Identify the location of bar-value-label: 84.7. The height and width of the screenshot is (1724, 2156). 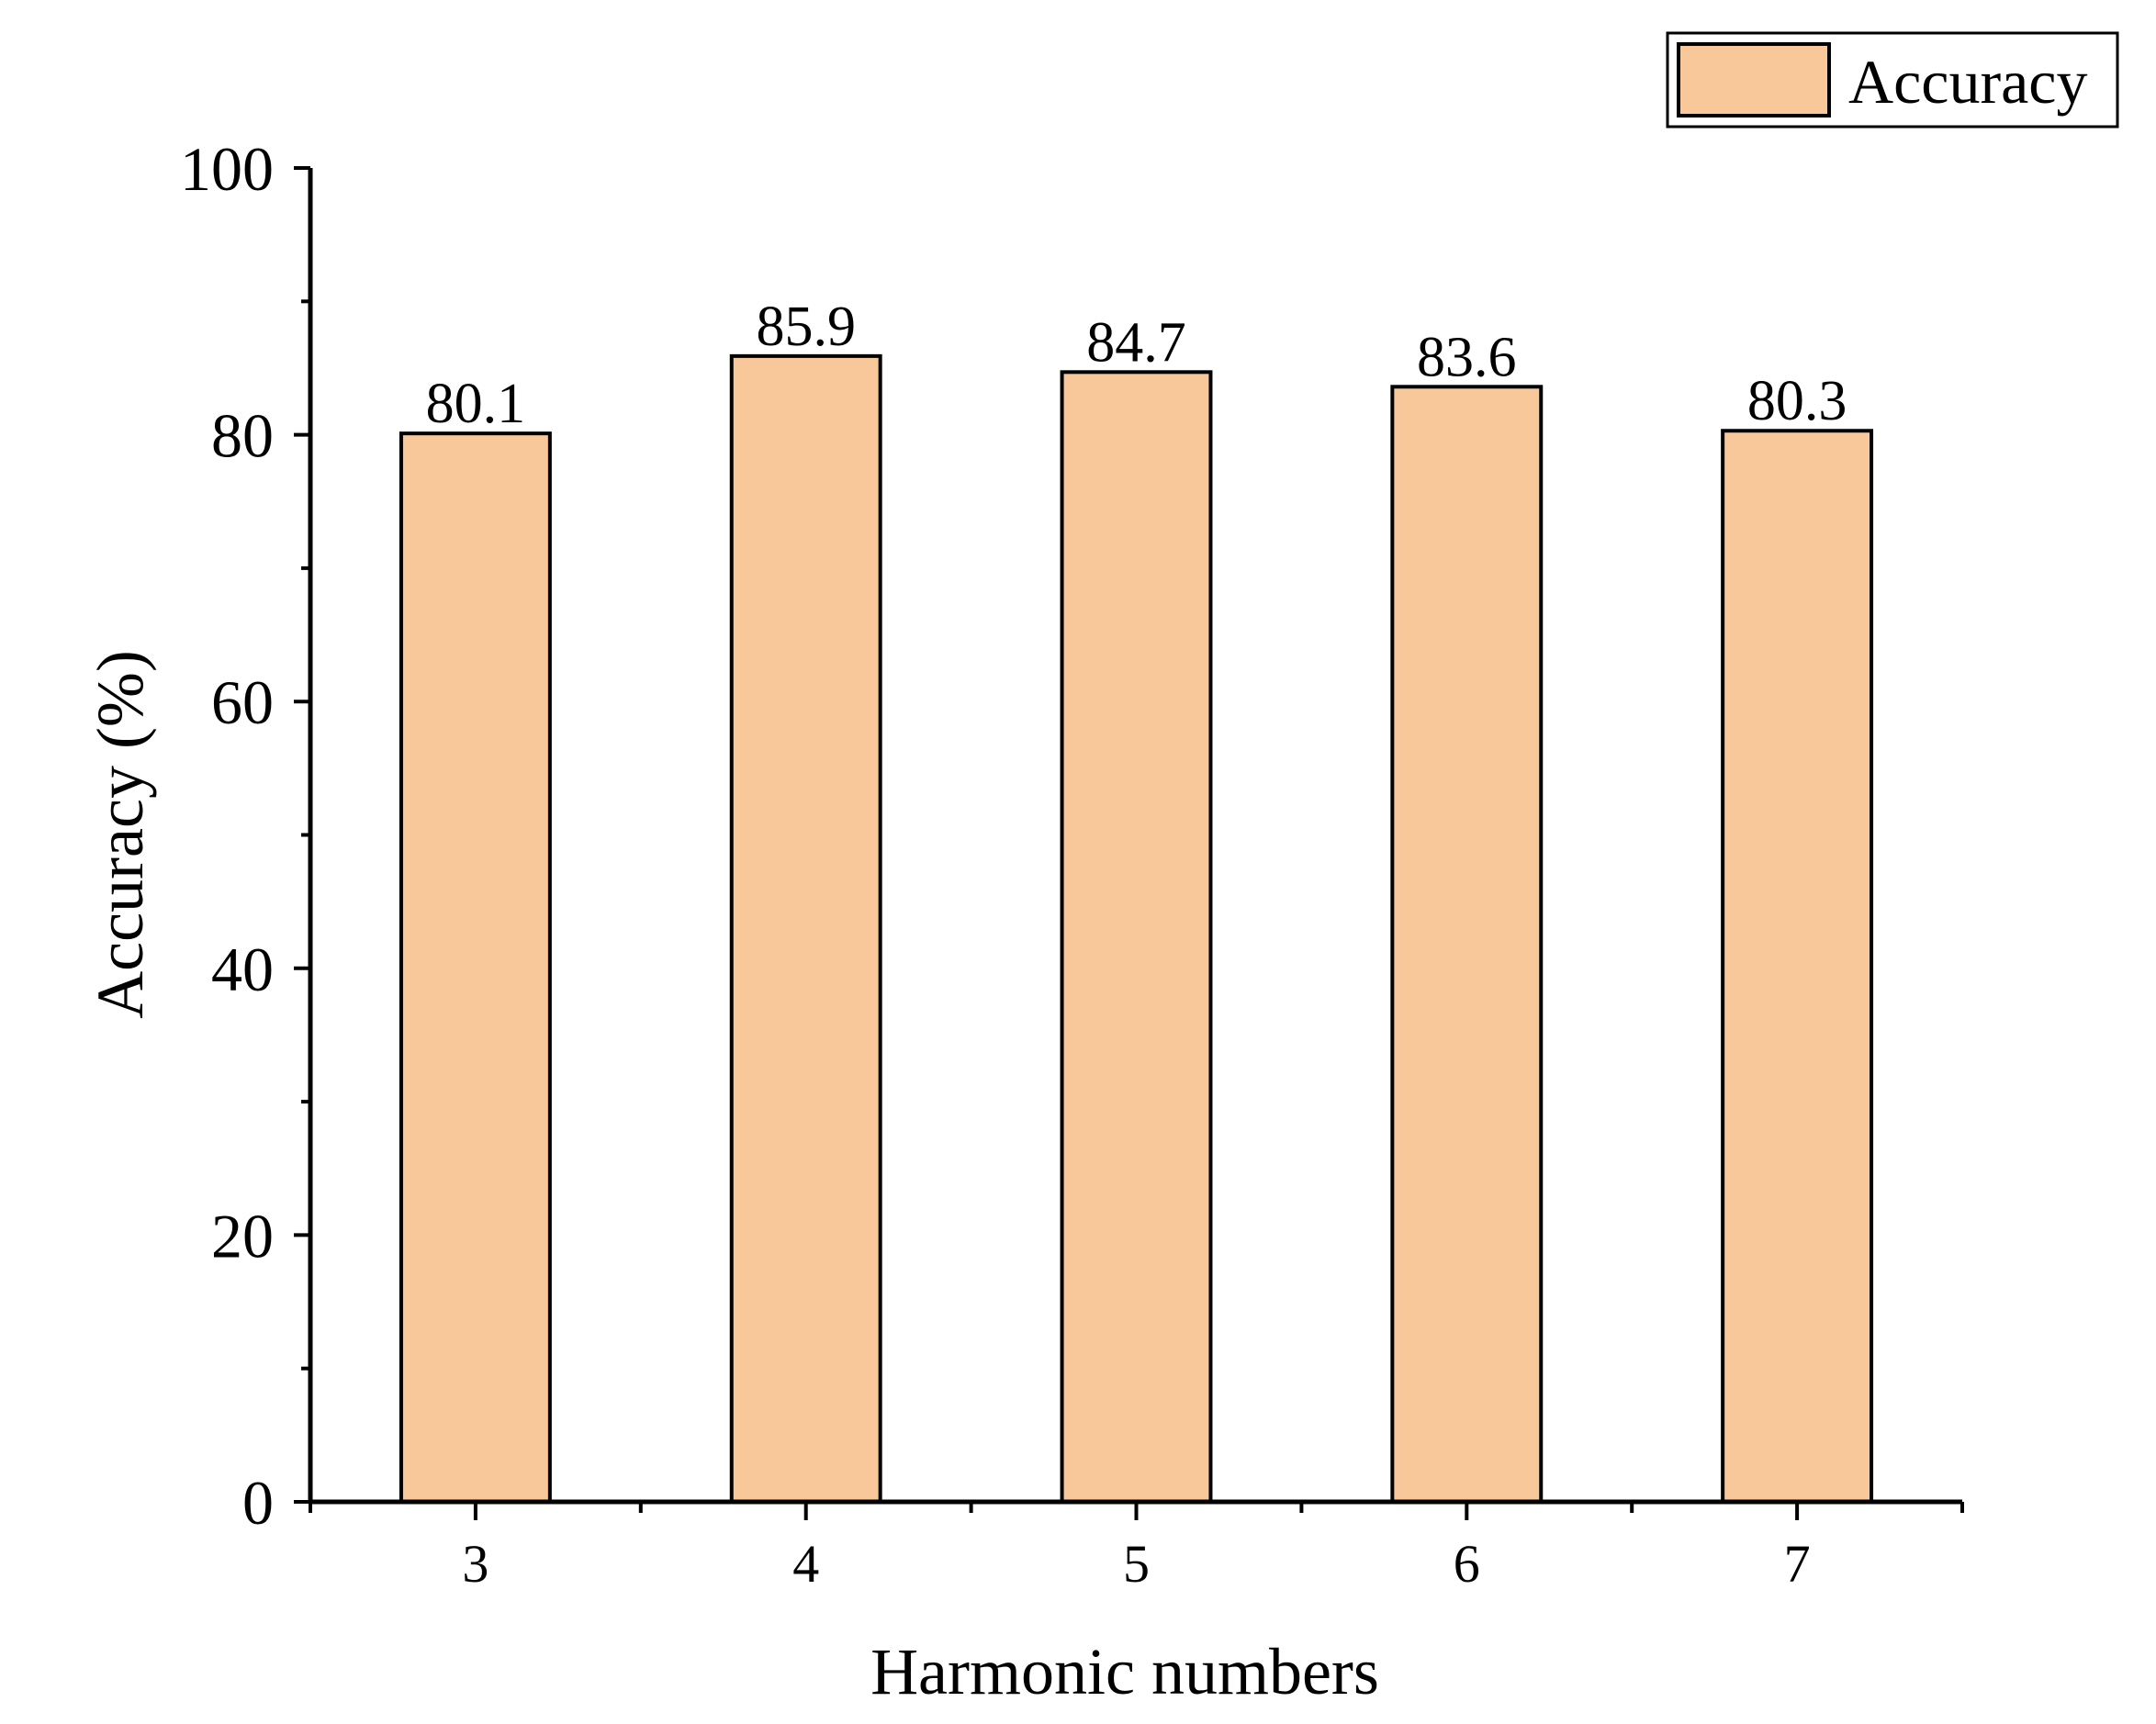
(1136, 342).